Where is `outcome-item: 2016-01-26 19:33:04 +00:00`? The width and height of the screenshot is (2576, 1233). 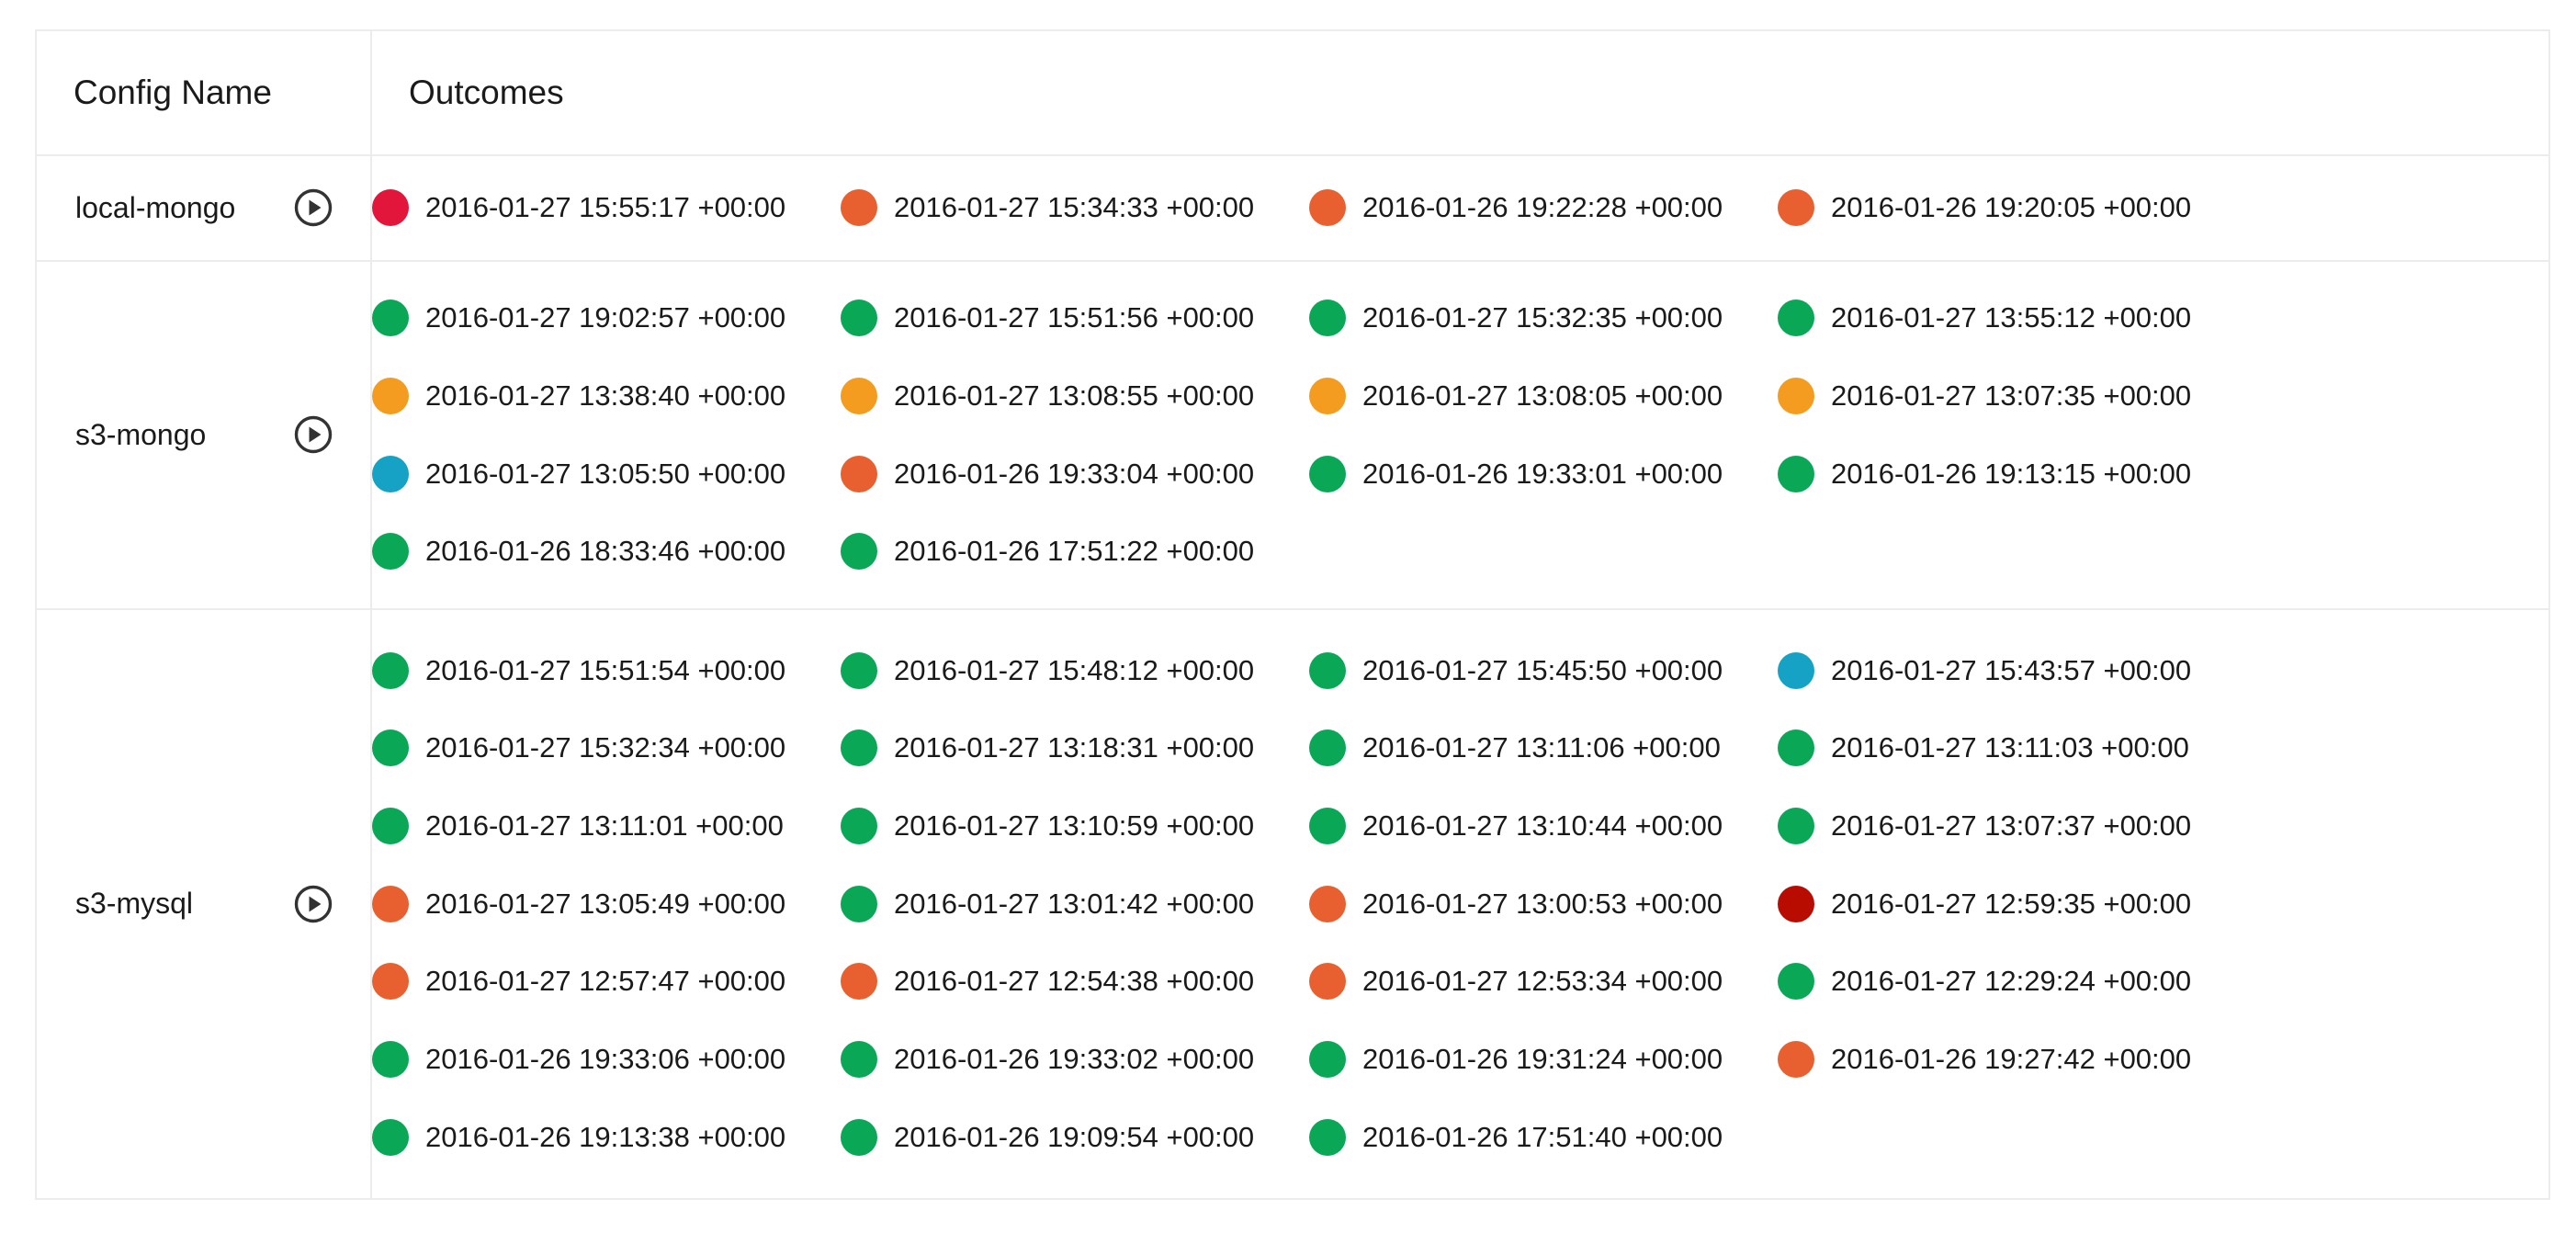
outcome-item: 2016-01-26 19:33:04 +00:00 is located at coordinates (1075, 474).